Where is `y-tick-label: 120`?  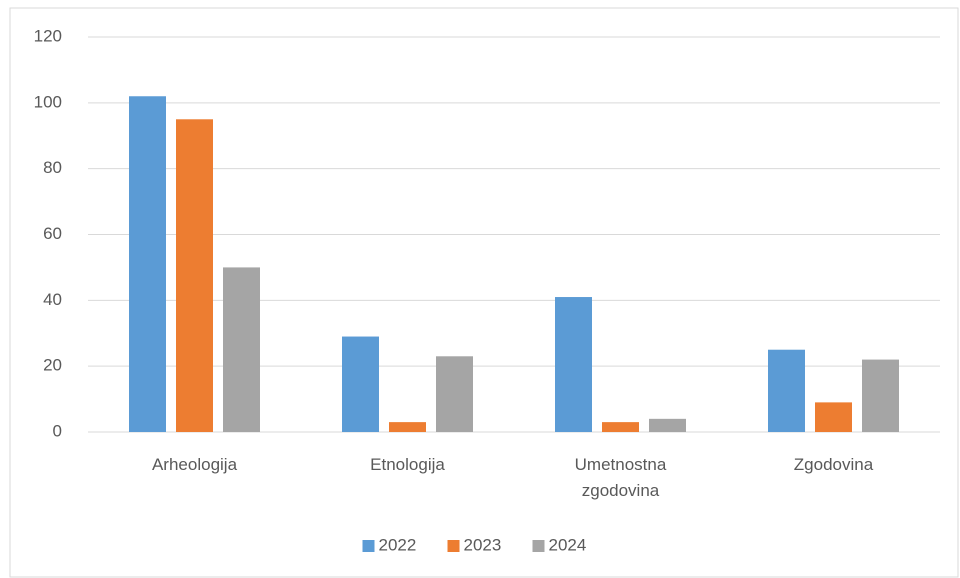 y-tick-label: 120 is located at coordinates (48, 35).